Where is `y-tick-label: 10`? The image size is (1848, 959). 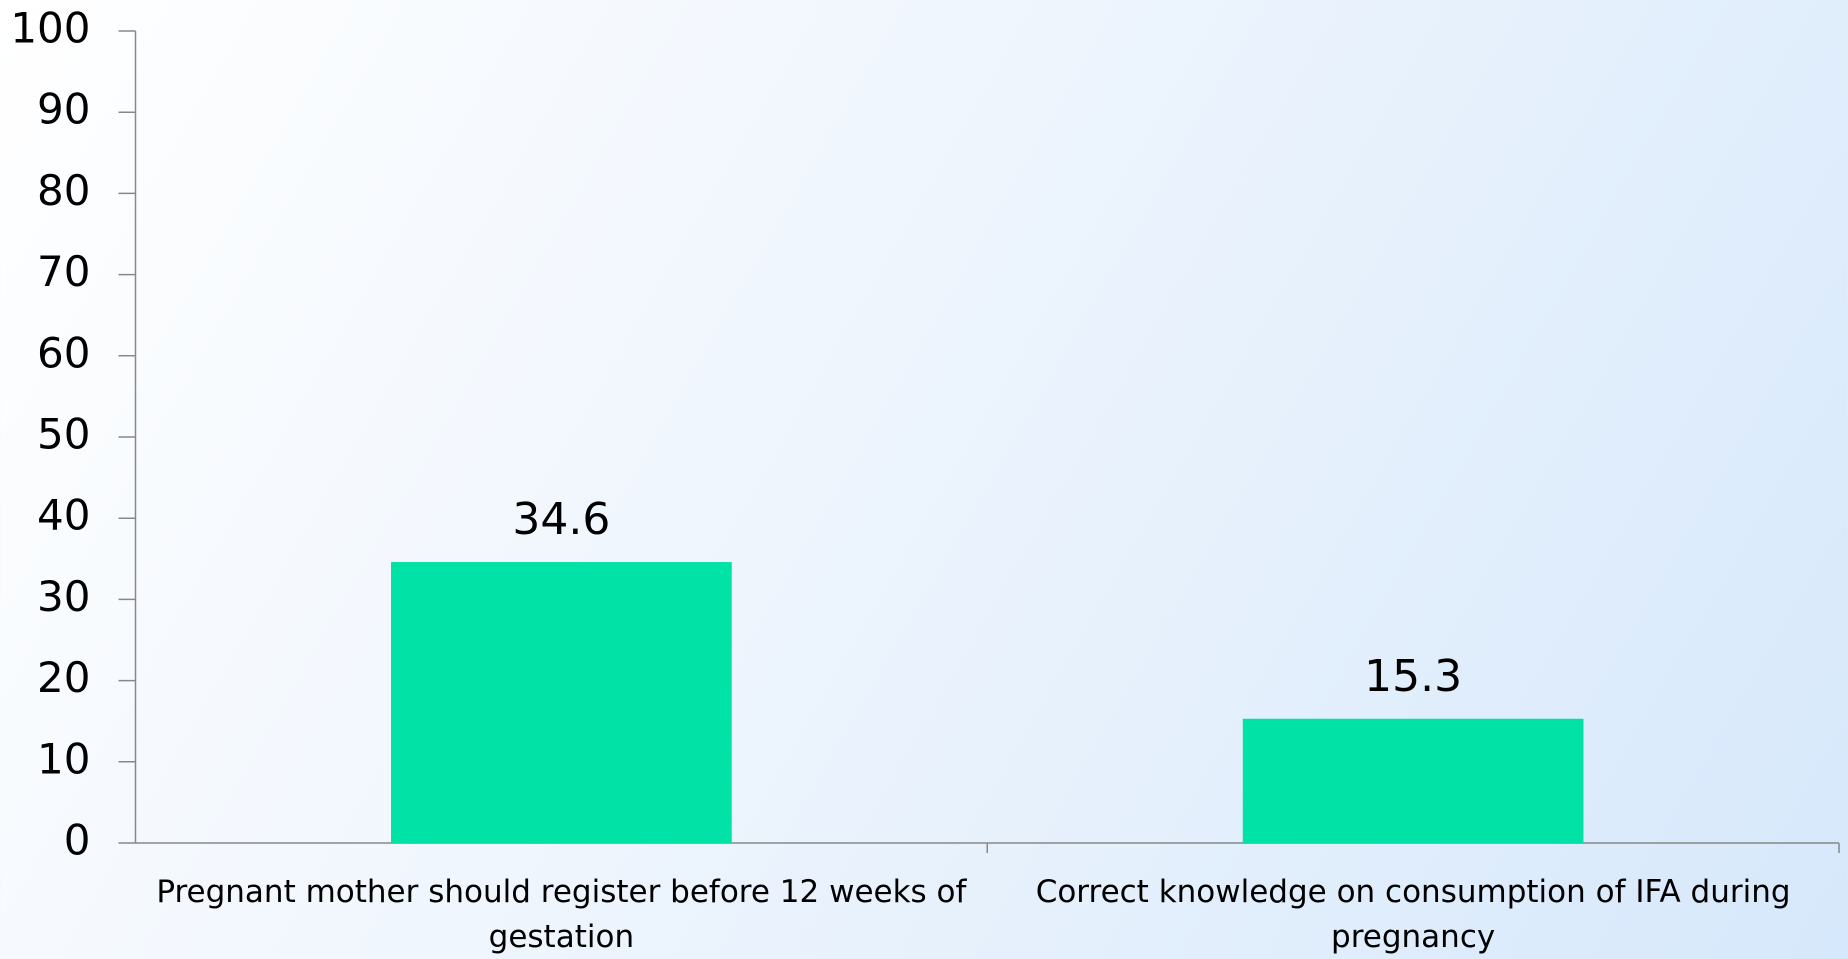
y-tick-label: 10 is located at coordinates (63, 758).